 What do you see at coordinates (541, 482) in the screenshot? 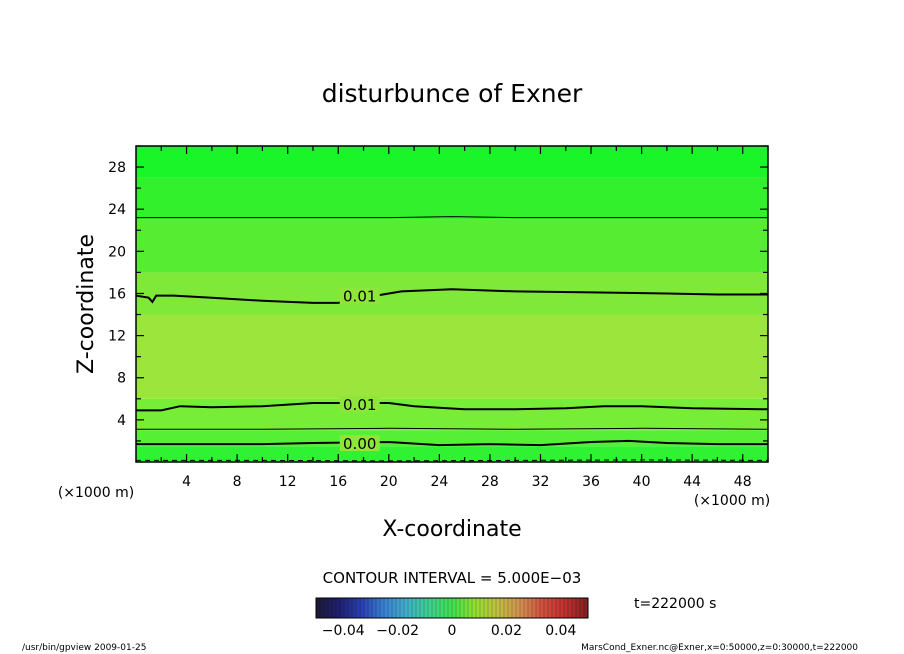
I see `x-tick-label-32: 32` at bounding box center [541, 482].